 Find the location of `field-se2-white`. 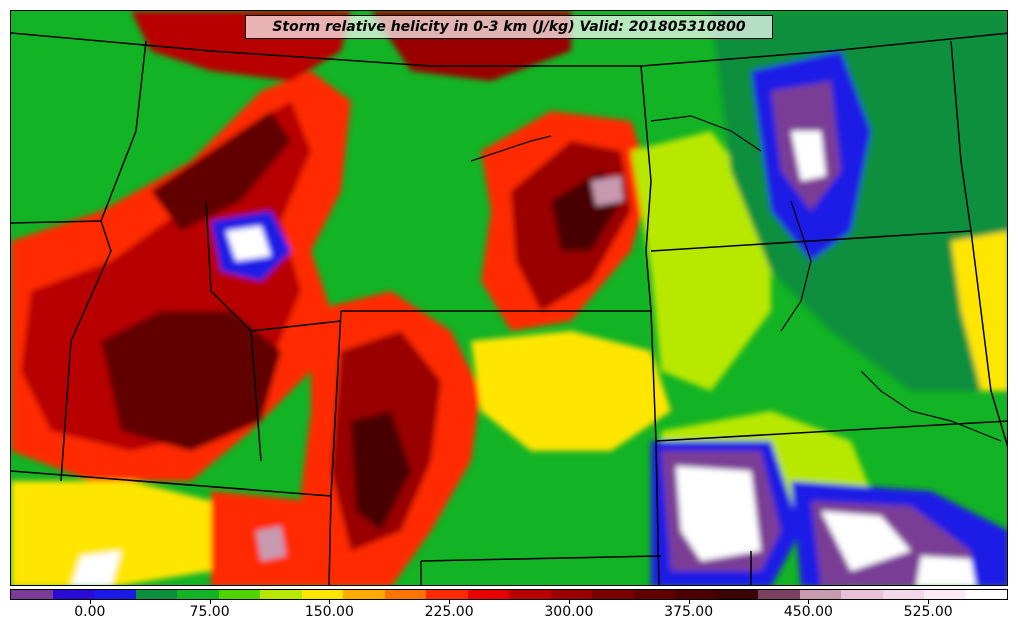

field-se2-white is located at coordinates (866, 541).